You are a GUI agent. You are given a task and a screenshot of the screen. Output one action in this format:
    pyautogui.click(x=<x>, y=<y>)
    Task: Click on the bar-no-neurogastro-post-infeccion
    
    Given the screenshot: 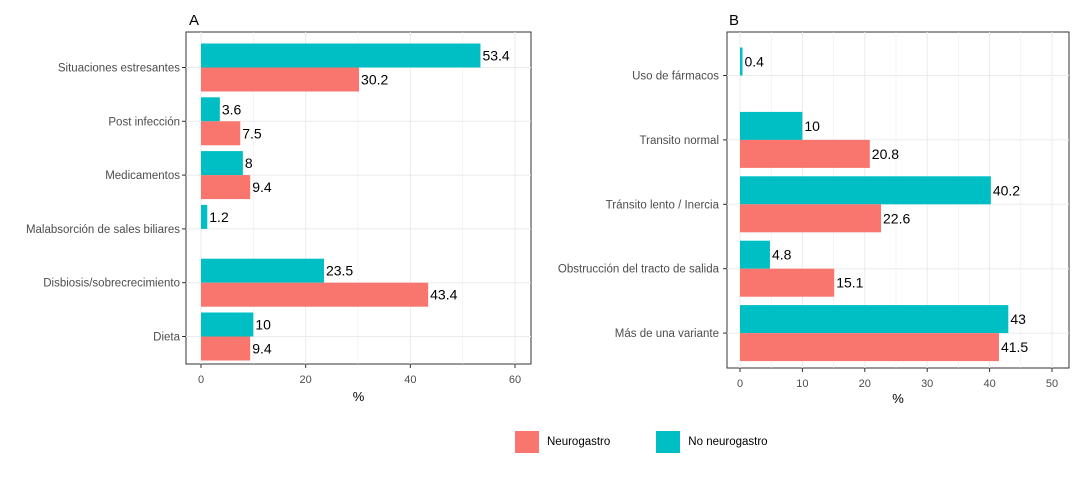 What is the action you would take?
    pyautogui.click(x=210, y=109)
    